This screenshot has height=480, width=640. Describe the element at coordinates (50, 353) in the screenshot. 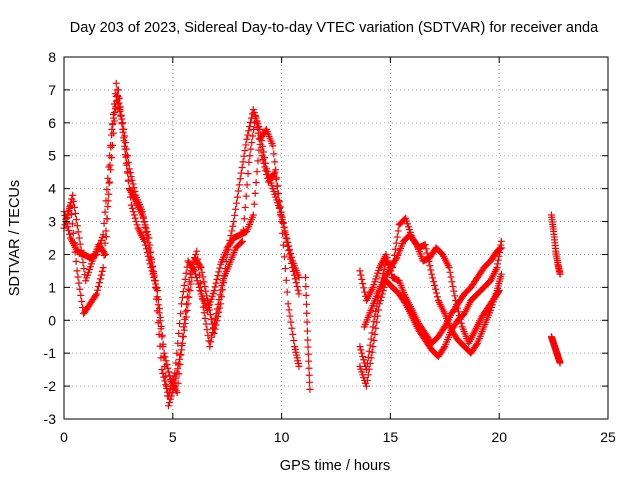

I see `y-tick-label: -1` at that location.